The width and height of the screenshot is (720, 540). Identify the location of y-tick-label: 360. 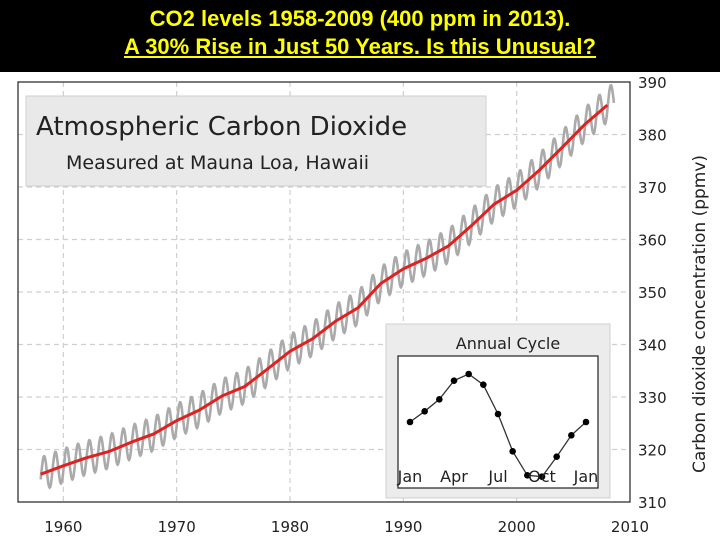
(652, 241).